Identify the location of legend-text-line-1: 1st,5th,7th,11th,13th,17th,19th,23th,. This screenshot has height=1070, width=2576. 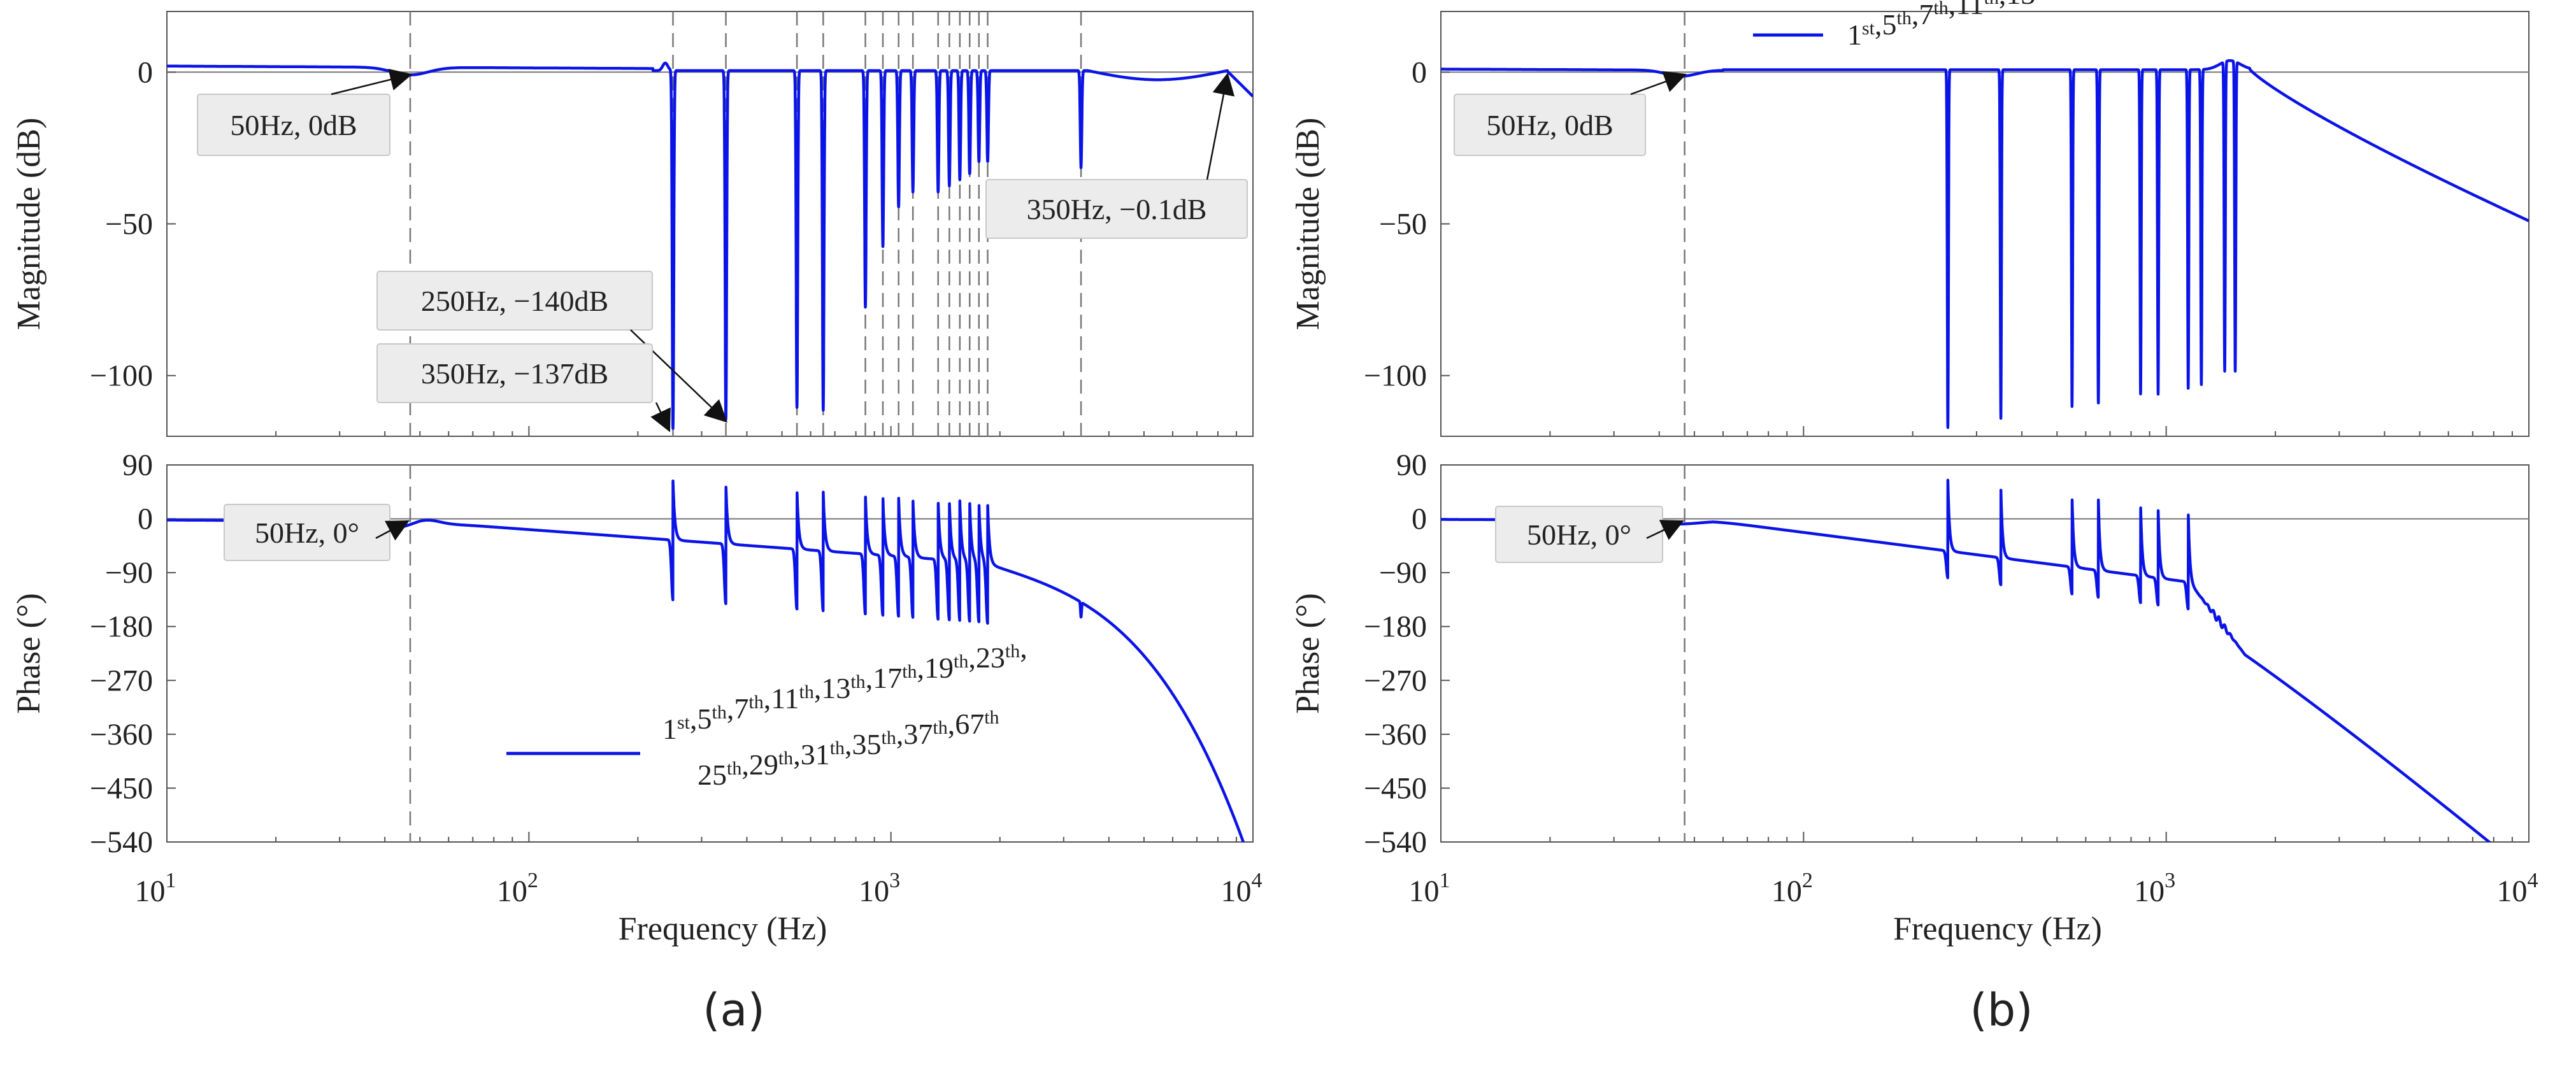
(844, 688).